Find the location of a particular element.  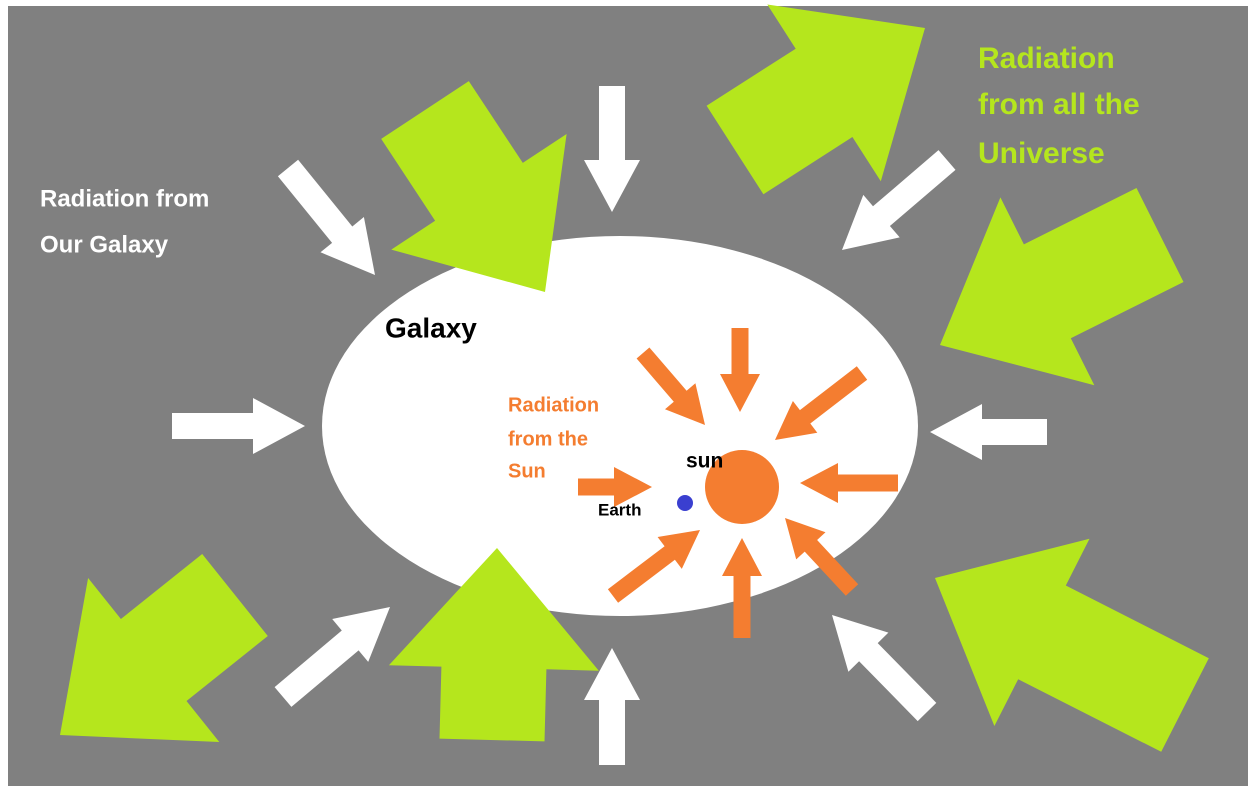

galaxy-radiation-label: Our Galaxy is located at coordinates (104, 244).